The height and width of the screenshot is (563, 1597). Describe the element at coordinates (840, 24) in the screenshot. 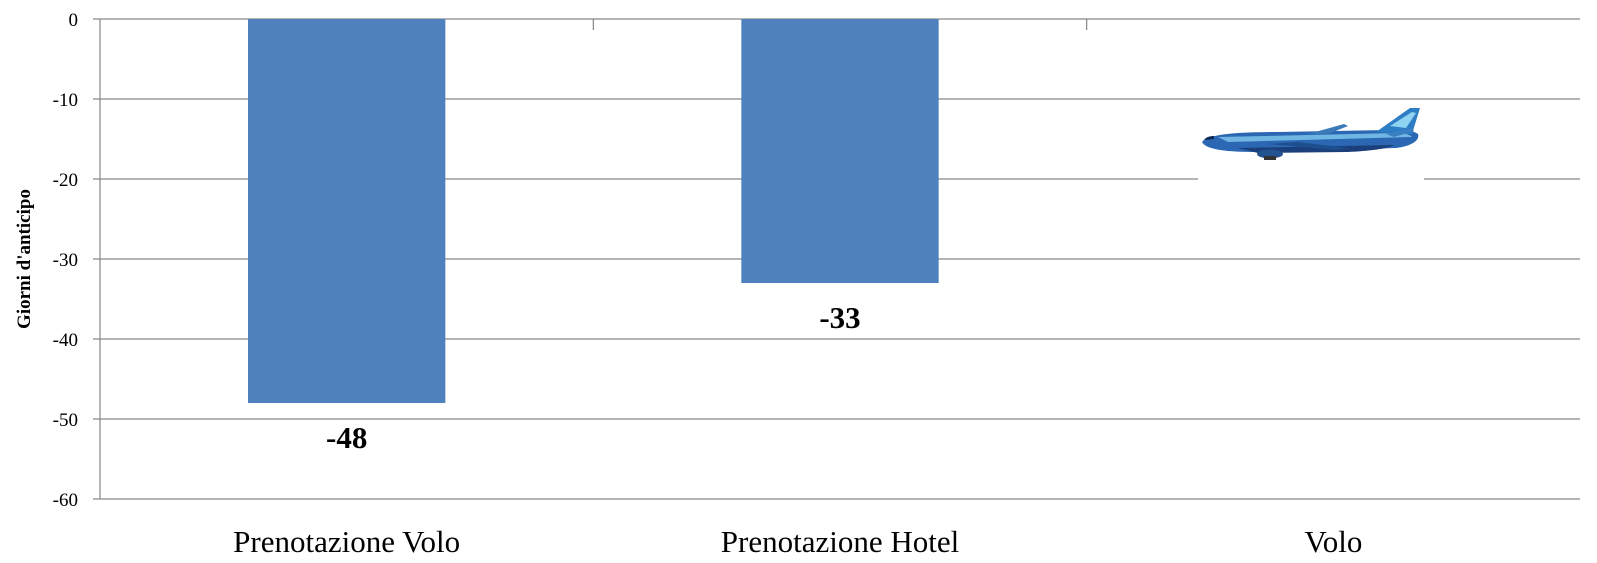

I see `x-ticks` at that location.